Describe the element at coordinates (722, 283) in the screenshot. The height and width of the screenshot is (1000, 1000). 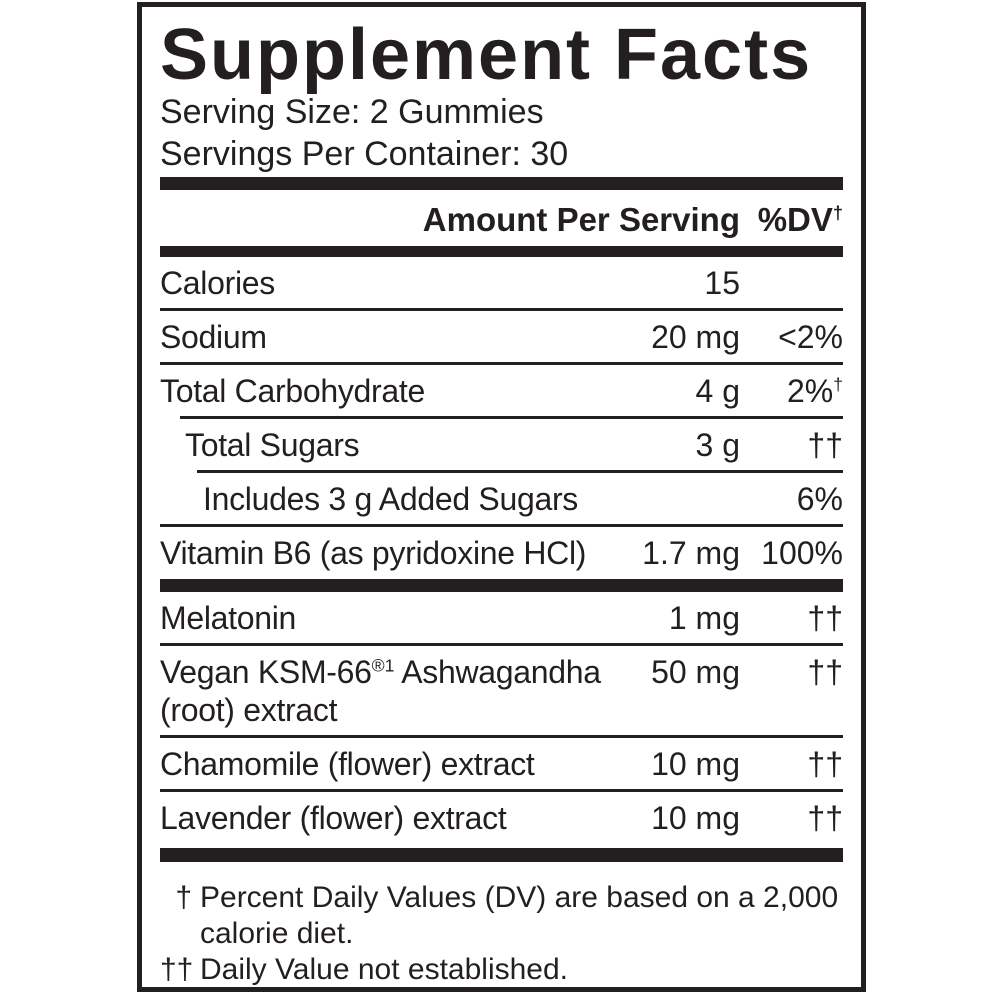
I see `nutrient-amount: 15` at that location.